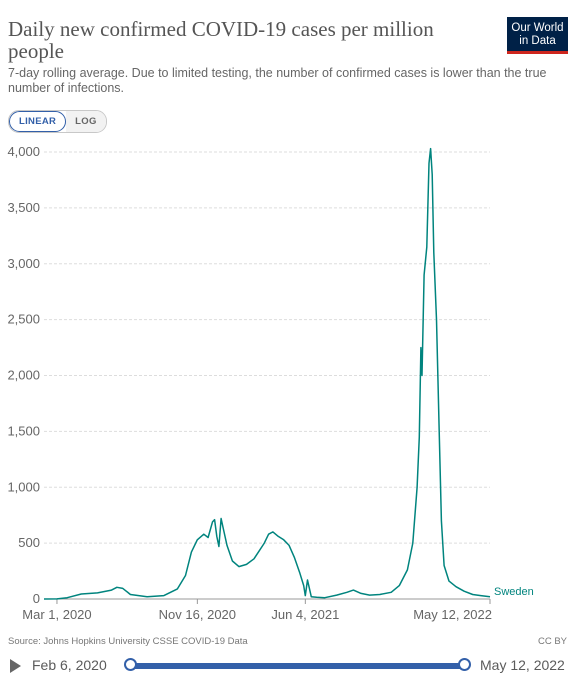 The width and height of the screenshot is (585, 682). I want to click on y-tick-label: 2,000, so click(23, 375).